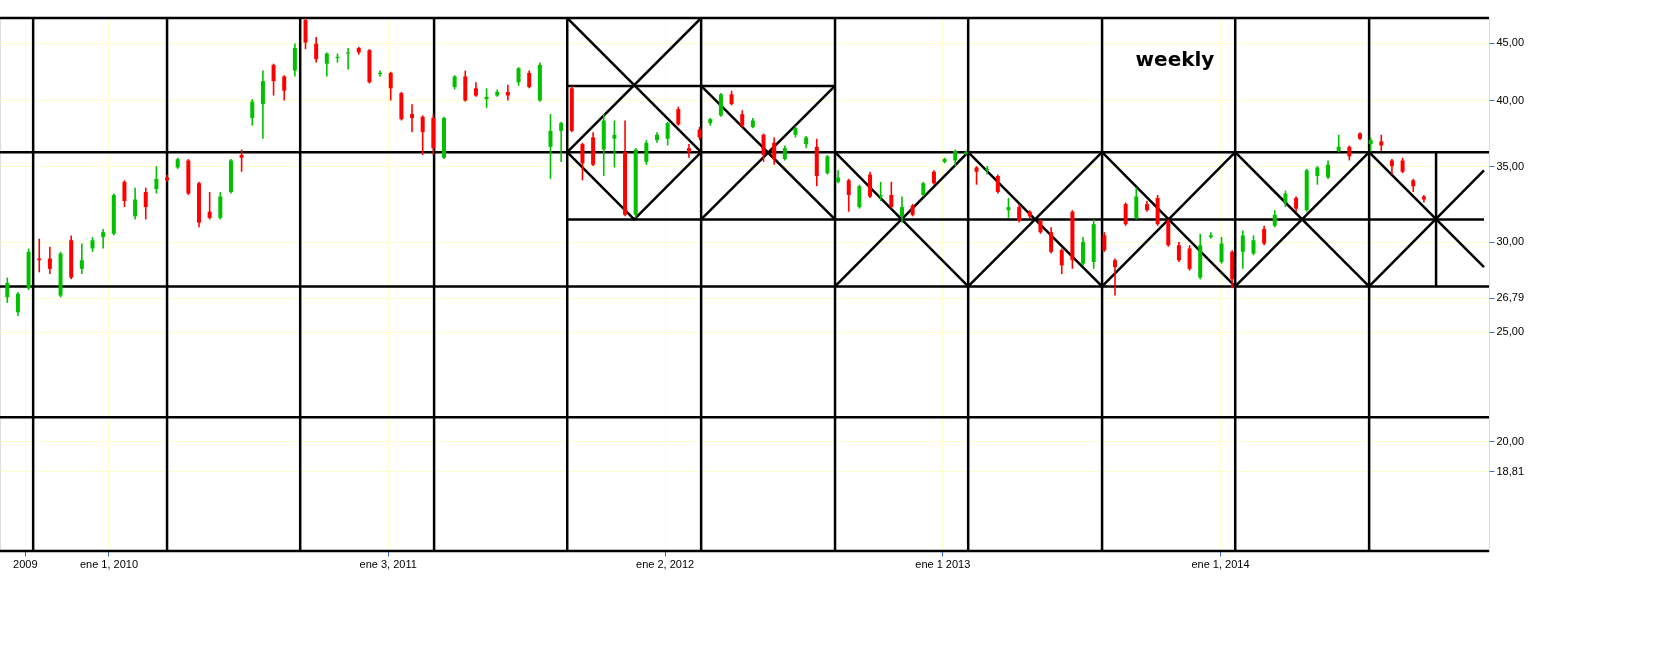 The image size is (1674, 662). I want to click on y-tick-label: 26,79, so click(1510, 297).